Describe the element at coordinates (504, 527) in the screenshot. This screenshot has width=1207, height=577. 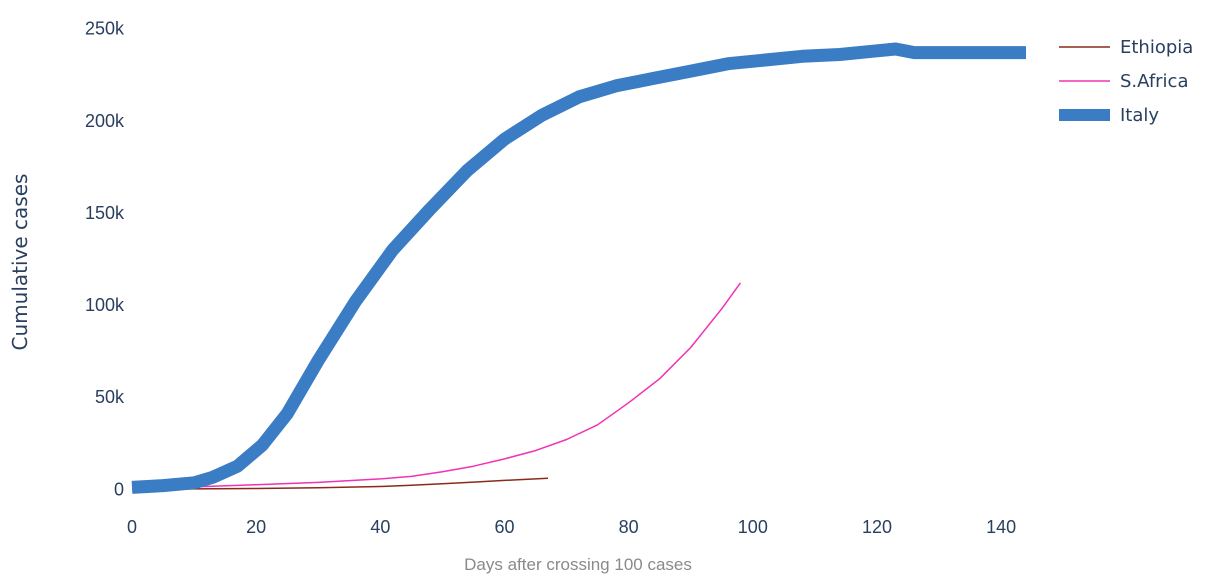
I see `x-tick-label: 60` at that location.